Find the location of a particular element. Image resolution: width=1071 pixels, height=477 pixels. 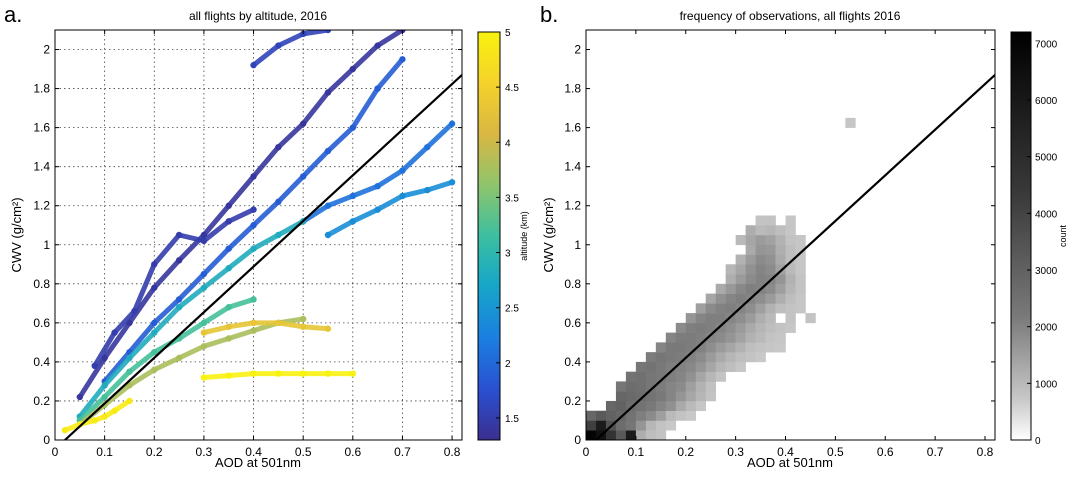

panel-a-xtick-label: 0.7 is located at coordinates (402, 452).